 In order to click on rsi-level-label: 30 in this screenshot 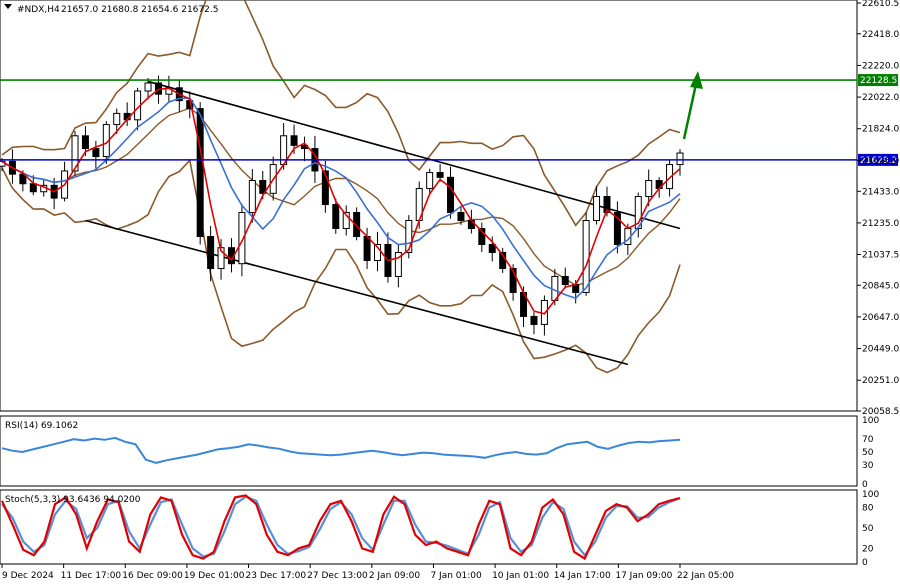, I will do `click(868, 466)`.